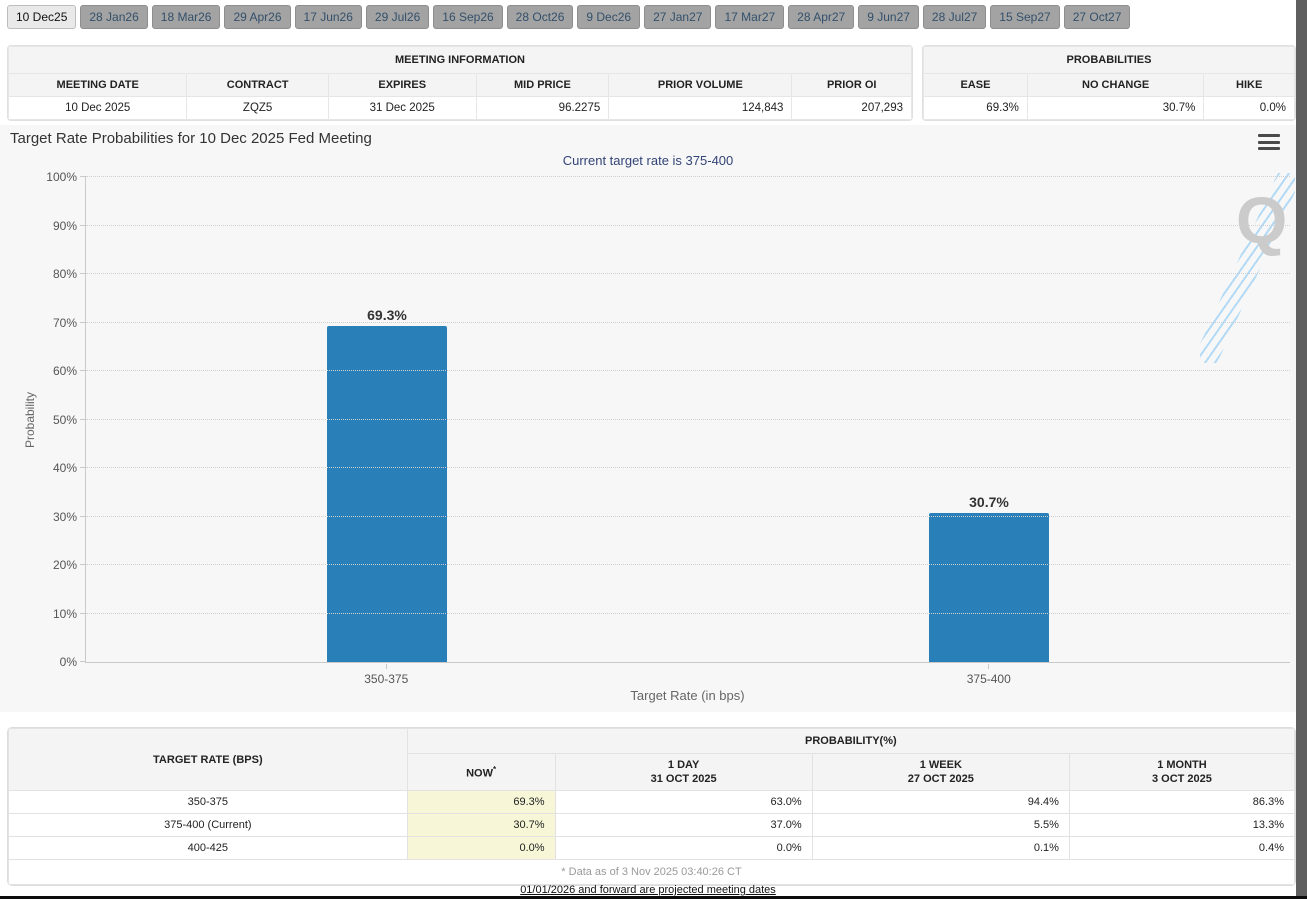  What do you see at coordinates (460, 60) in the screenshot?
I see `meeting-information-title: MEETING INFORMATION` at bounding box center [460, 60].